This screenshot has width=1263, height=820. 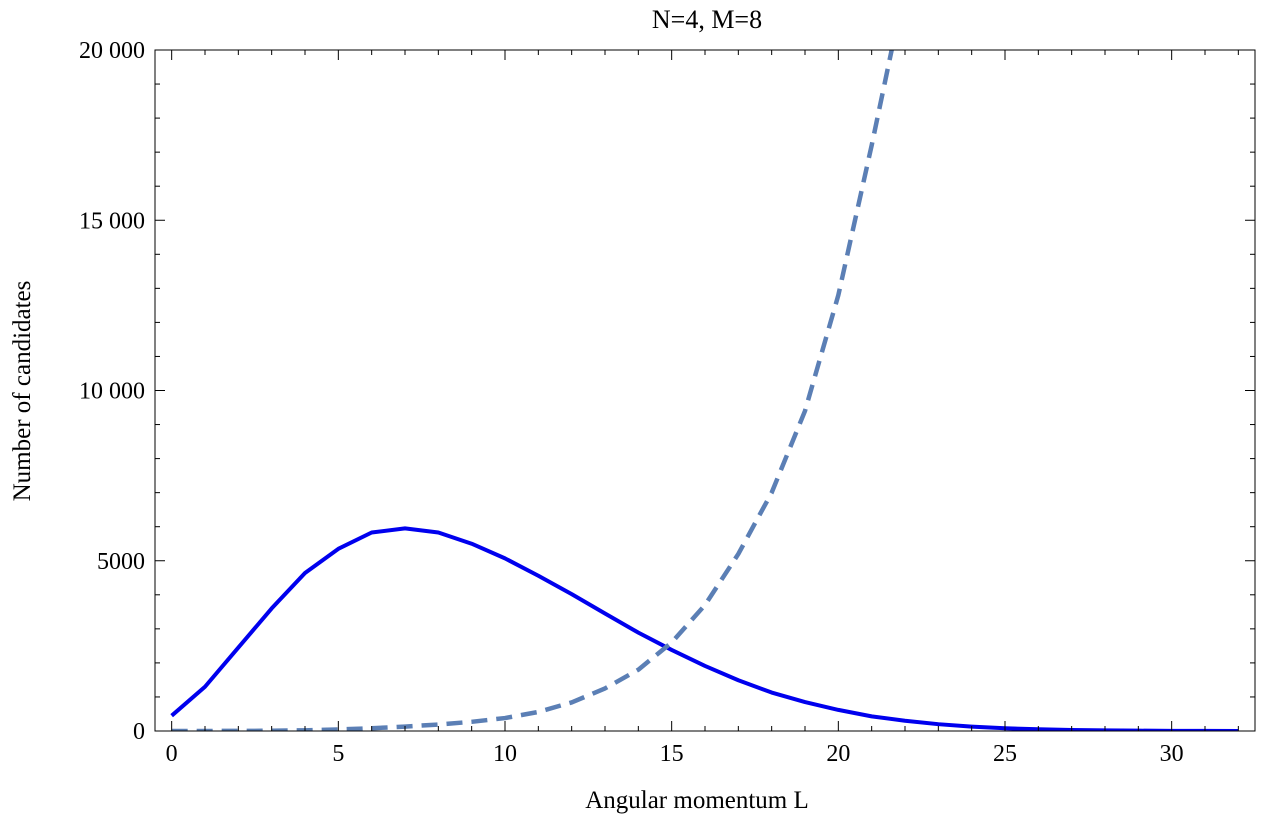 What do you see at coordinates (112, 392) in the screenshot?
I see `y-tick-label: 10 000` at bounding box center [112, 392].